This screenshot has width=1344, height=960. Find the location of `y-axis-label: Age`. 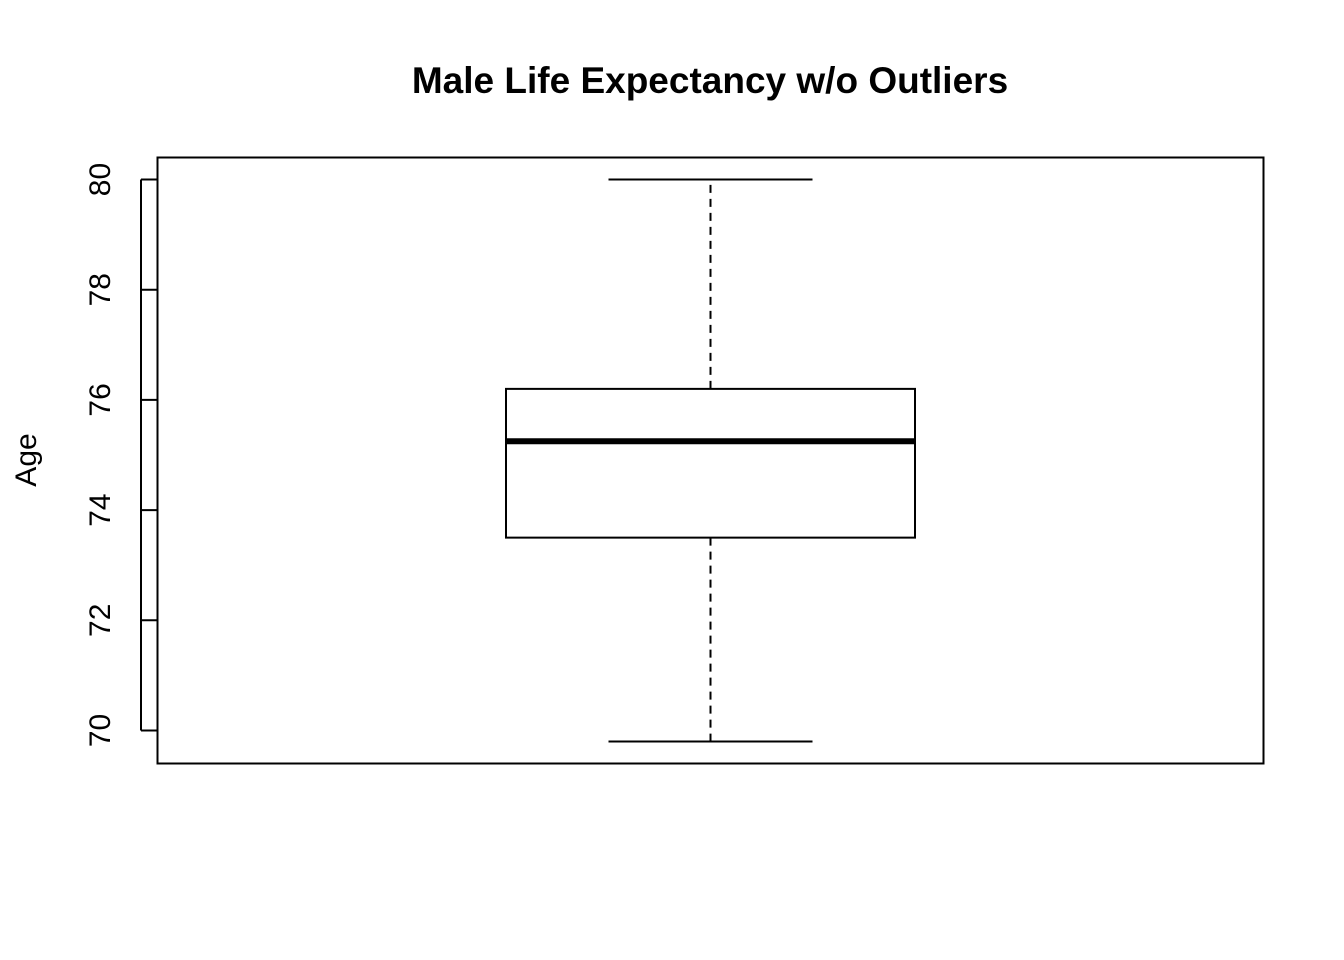

y-axis-label: Age is located at coordinates (26, 459).